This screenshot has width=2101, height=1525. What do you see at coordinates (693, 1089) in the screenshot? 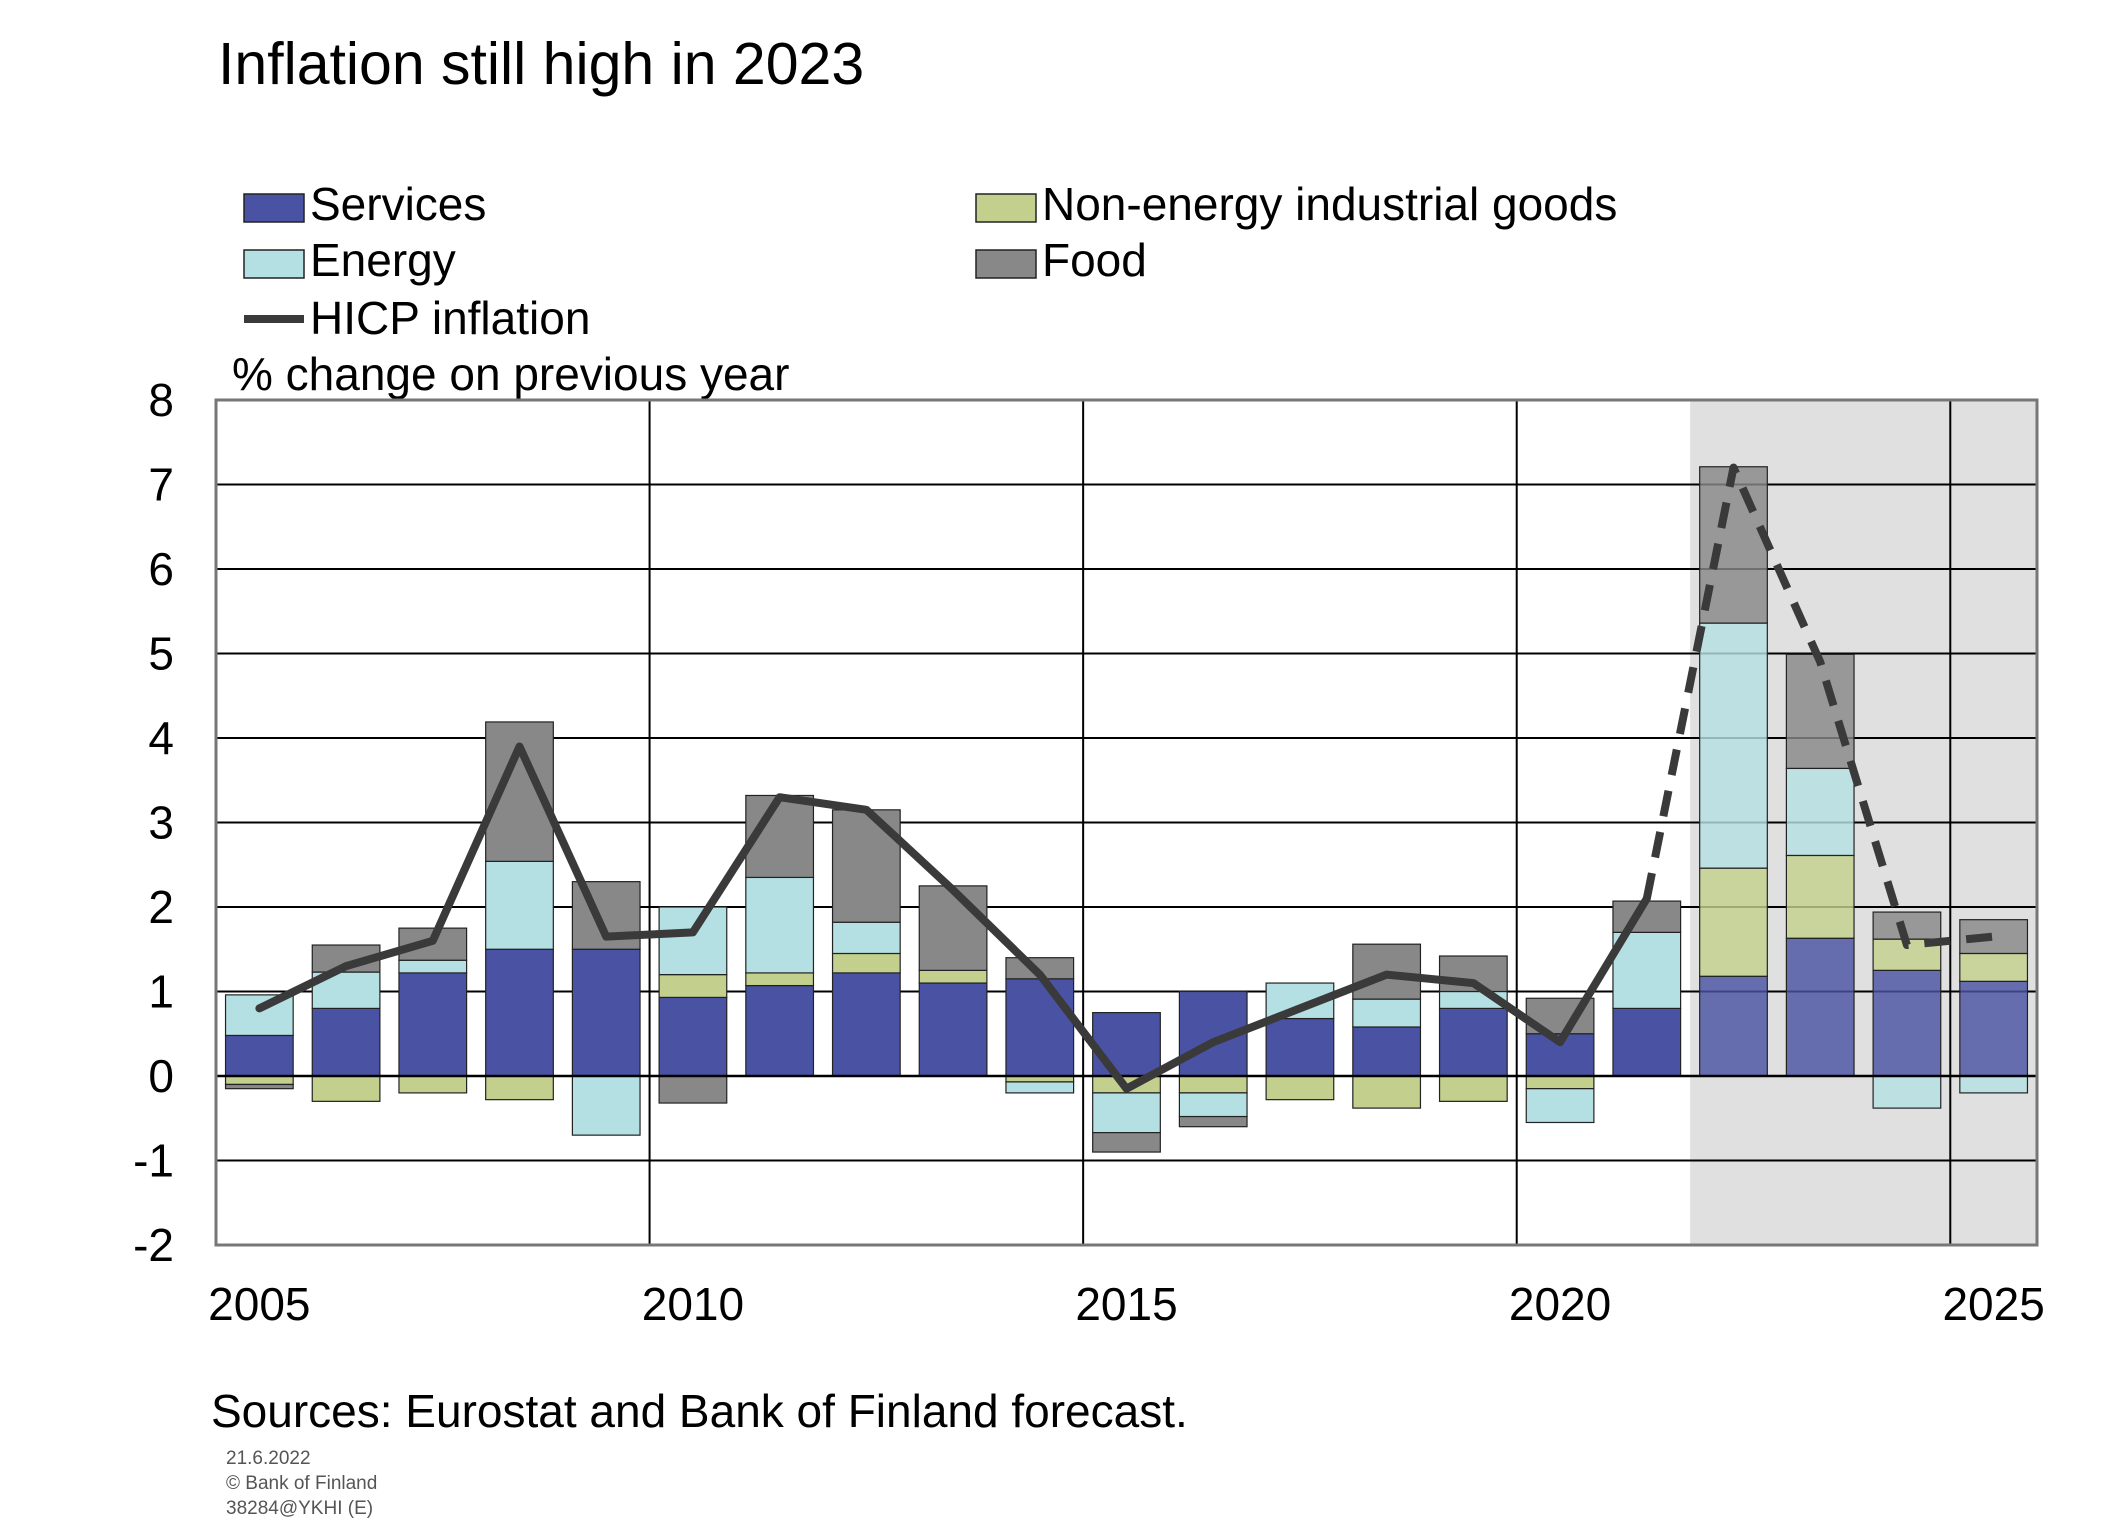
I see `bar-food-2010` at bounding box center [693, 1089].